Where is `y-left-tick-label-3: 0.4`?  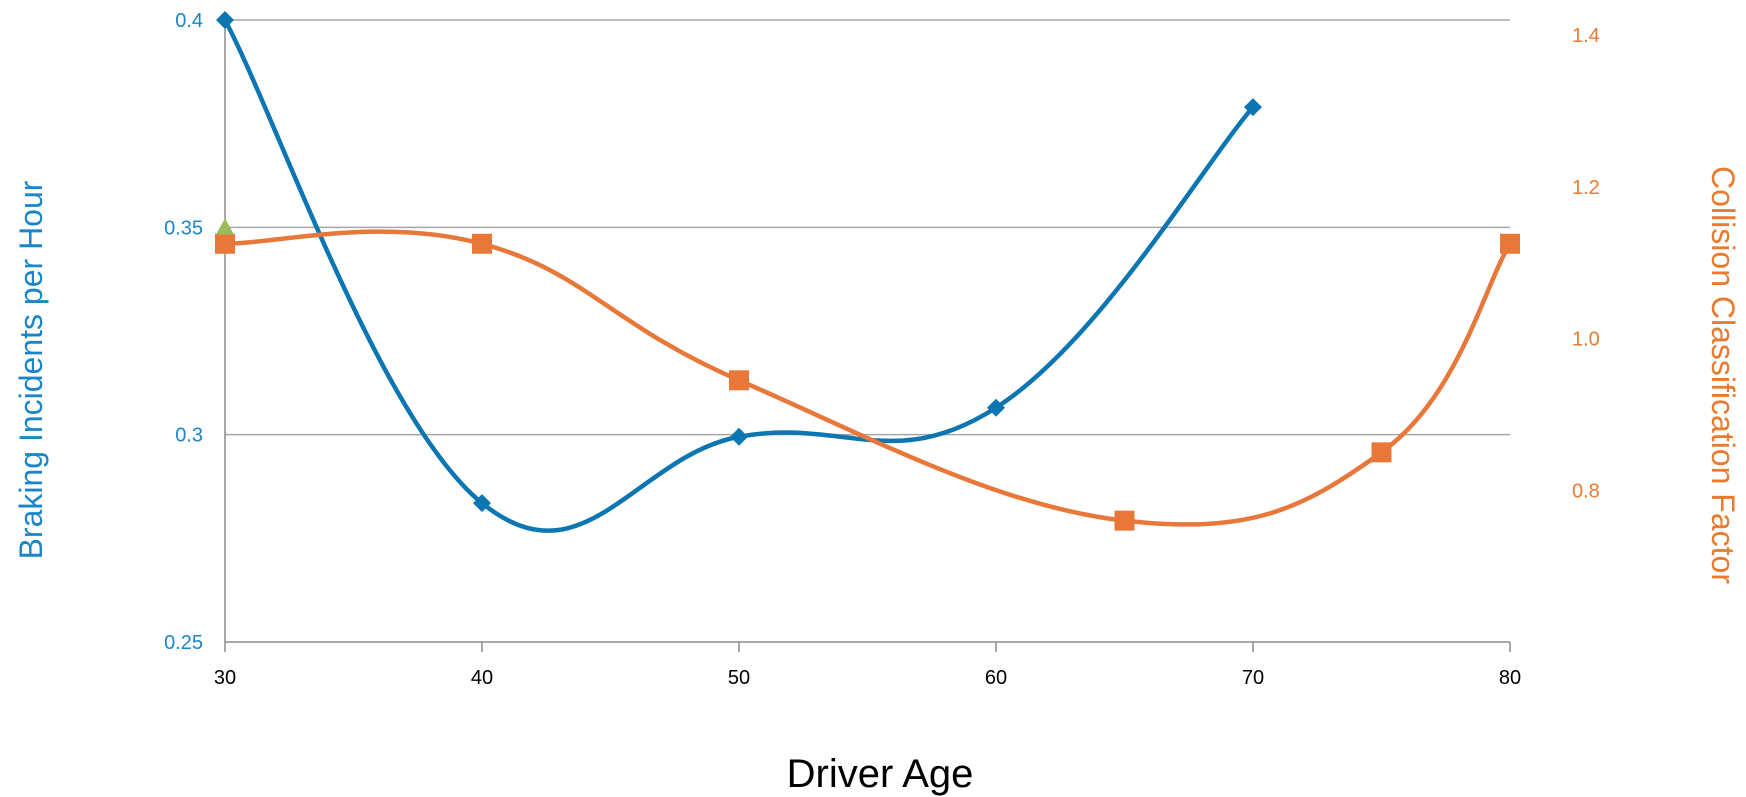
y-left-tick-label-3: 0.4 is located at coordinates (189, 21).